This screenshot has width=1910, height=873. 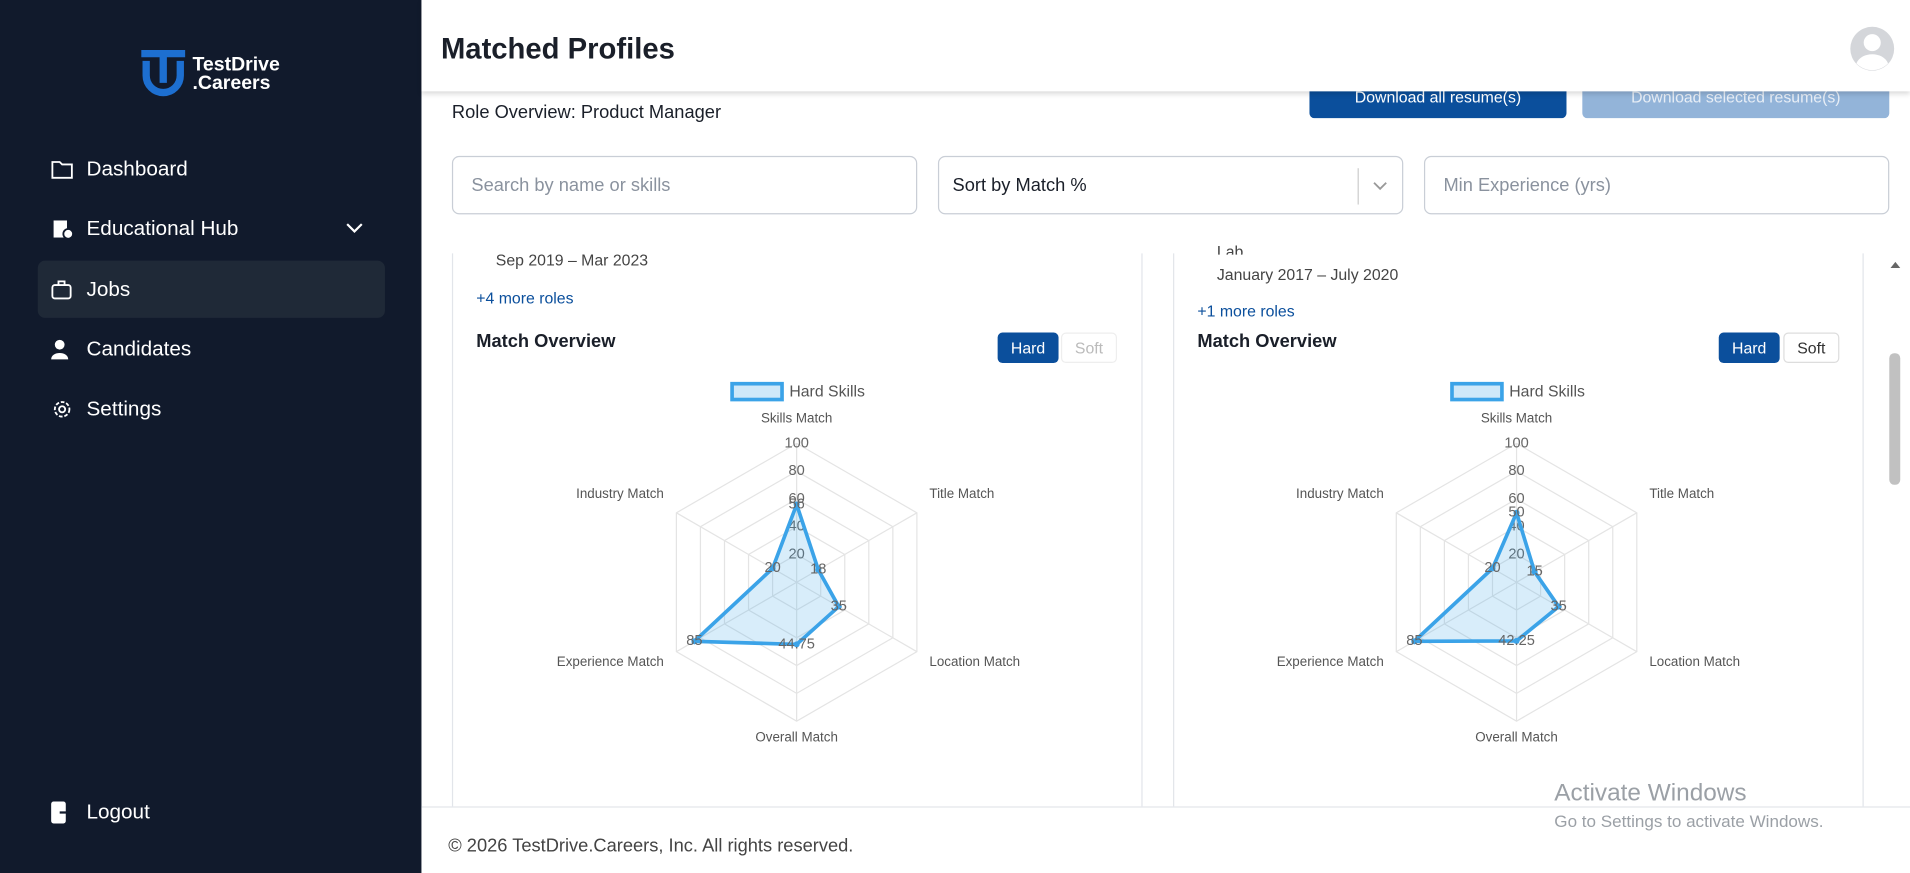 I want to click on page-title: Matched Profiles, so click(x=557, y=49).